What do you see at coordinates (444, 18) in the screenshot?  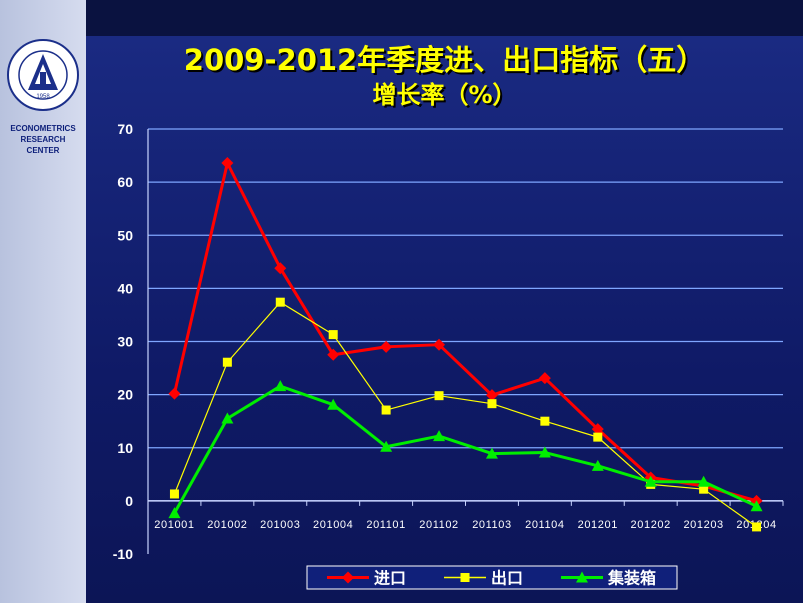 I see `top-band` at bounding box center [444, 18].